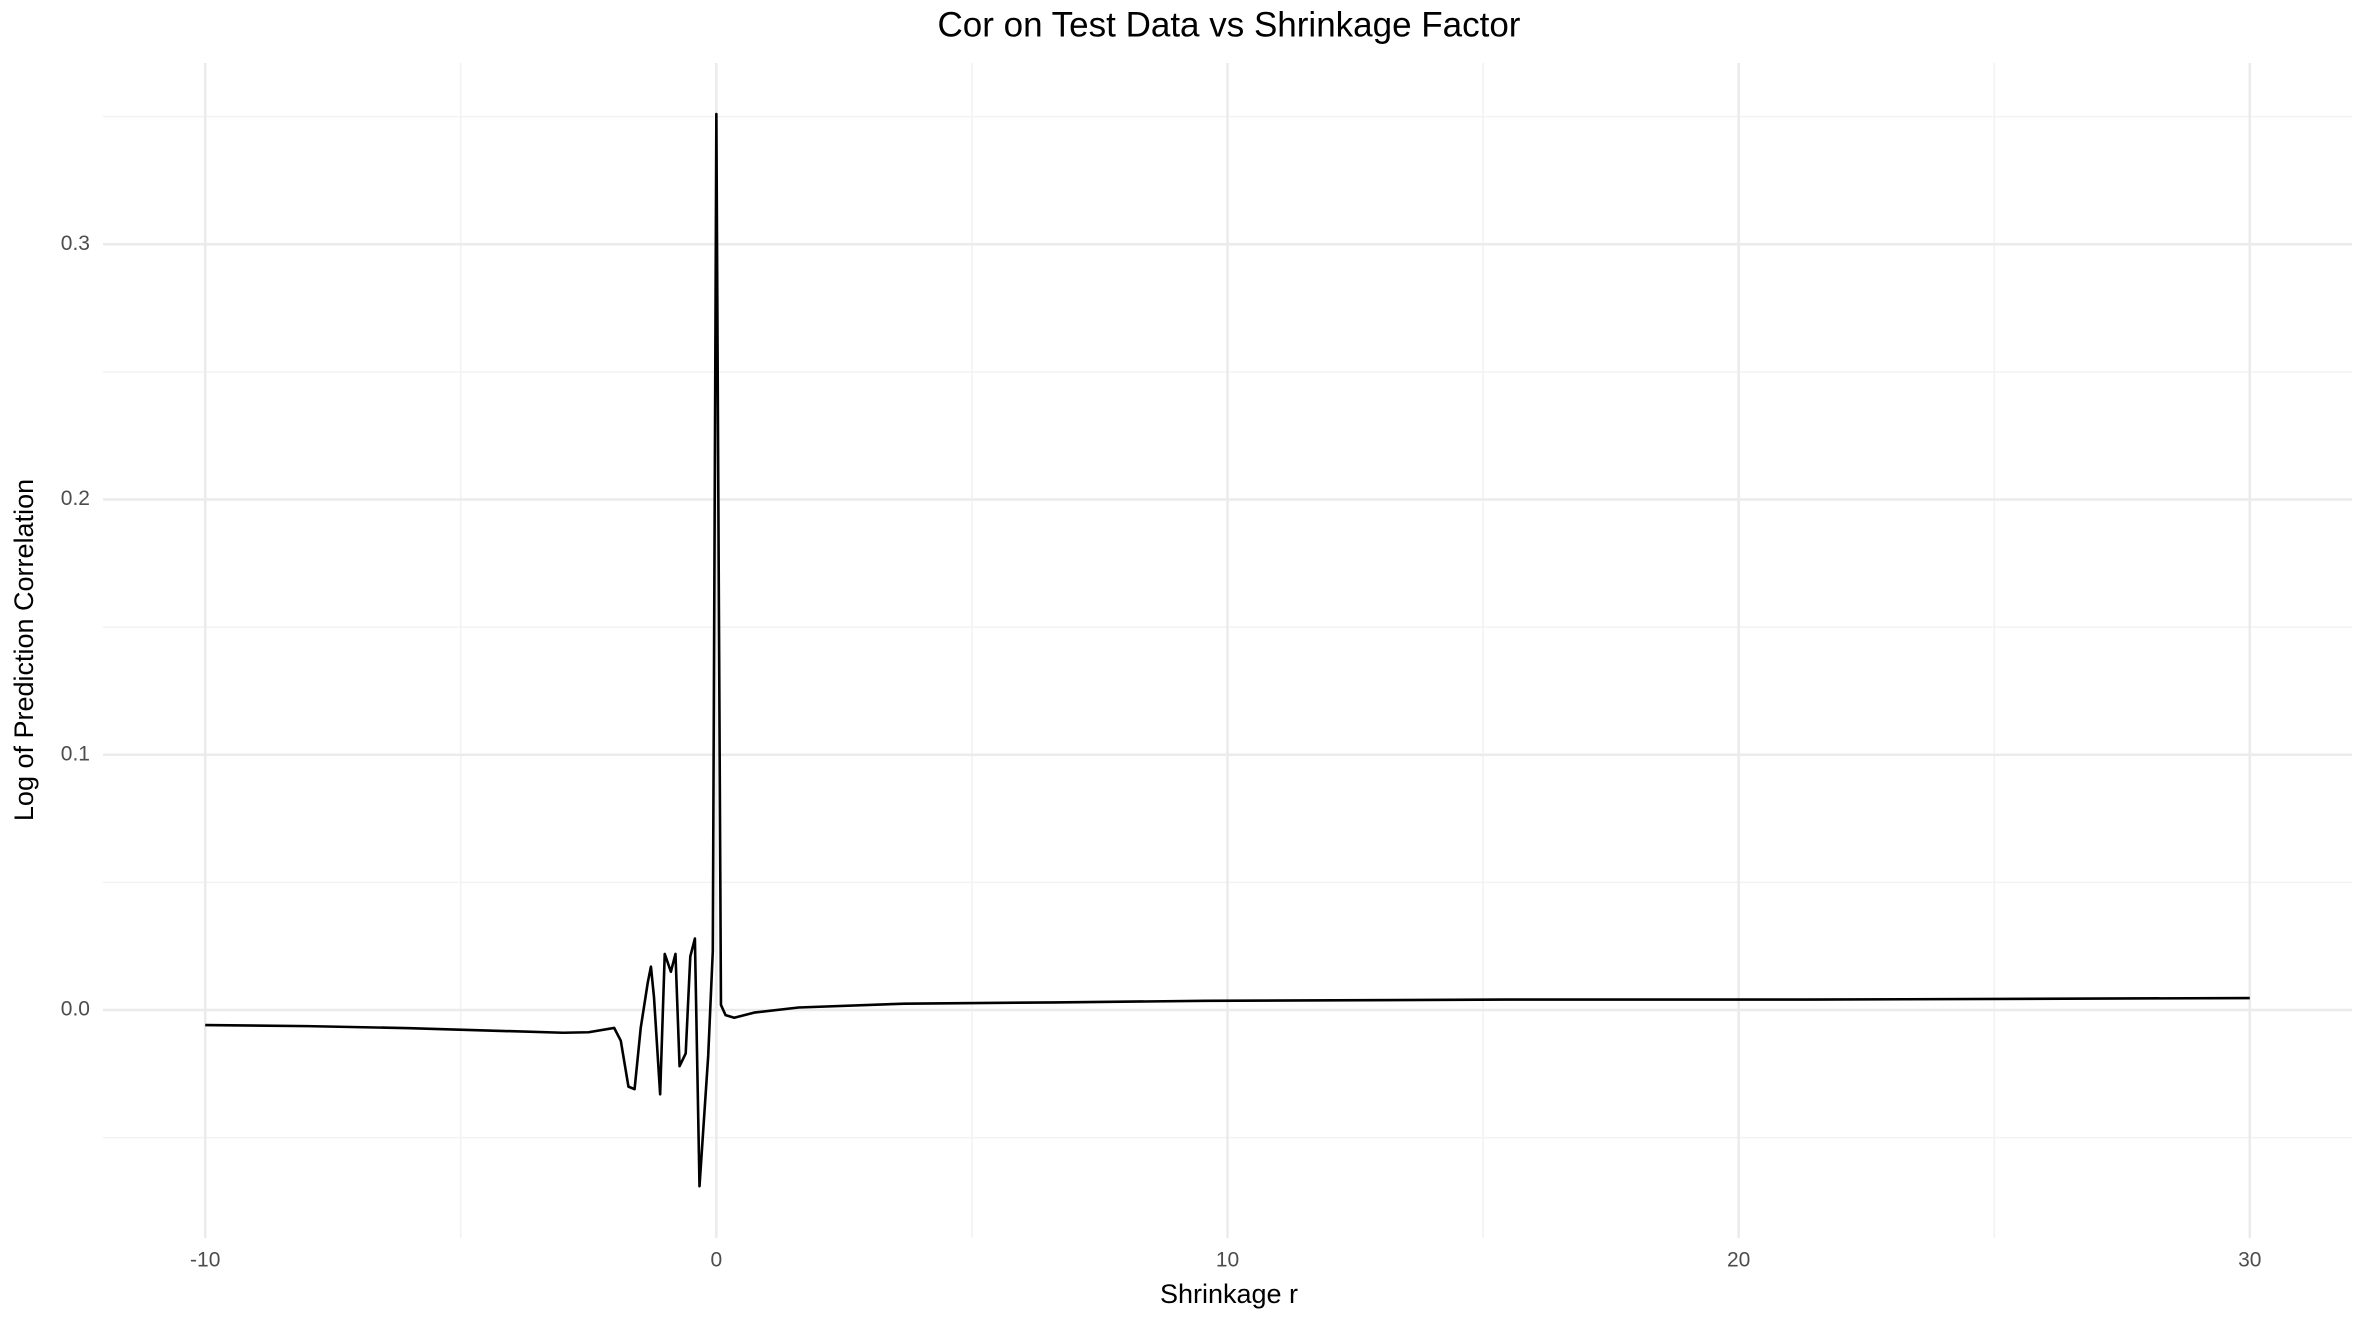 This screenshot has height=1320, width=2360. Describe the element at coordinates (75, 1009) in the screenshot. I see `y-tick-label: 0.0` at that location.